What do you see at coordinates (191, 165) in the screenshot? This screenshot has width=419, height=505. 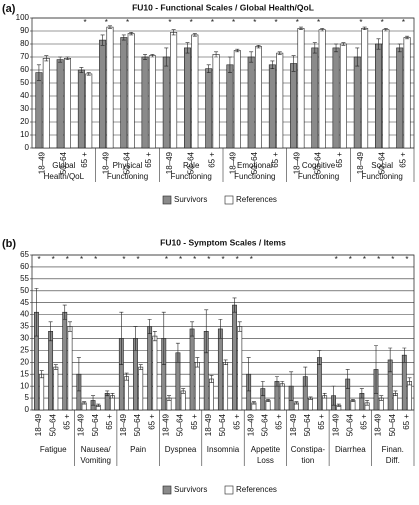 I see `group-label: Role` at bounding box center [191, 165].